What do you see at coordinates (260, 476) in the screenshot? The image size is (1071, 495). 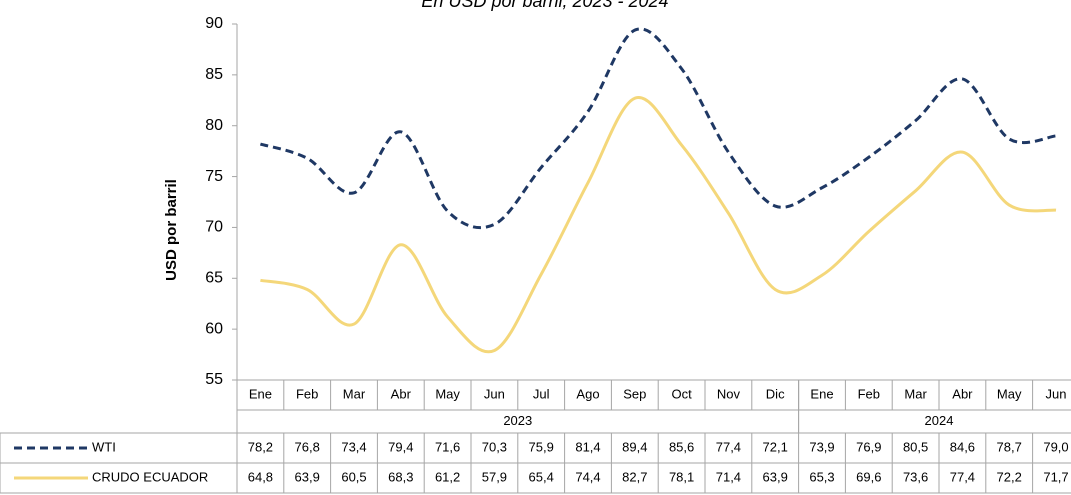 I see `data-label: 64,8` at bounding box center [260, 476].